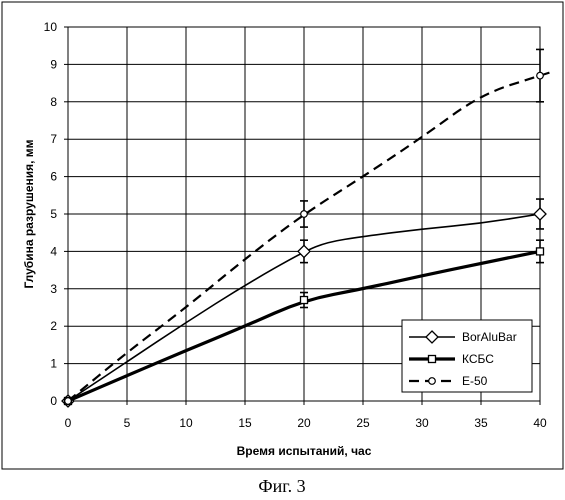 The width and height of the screenshot is (565, 500). I want to click on x-axis-label: Время испытаний, час, so click(304, 451).